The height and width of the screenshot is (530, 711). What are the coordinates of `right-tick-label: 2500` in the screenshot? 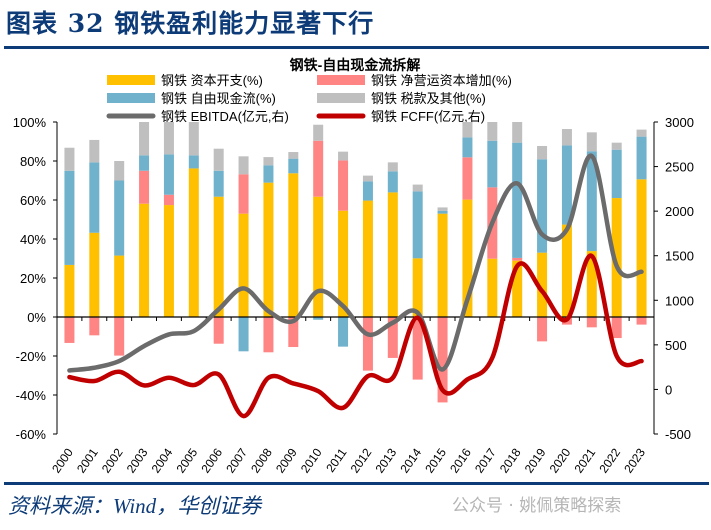 It's located at (679, 167).